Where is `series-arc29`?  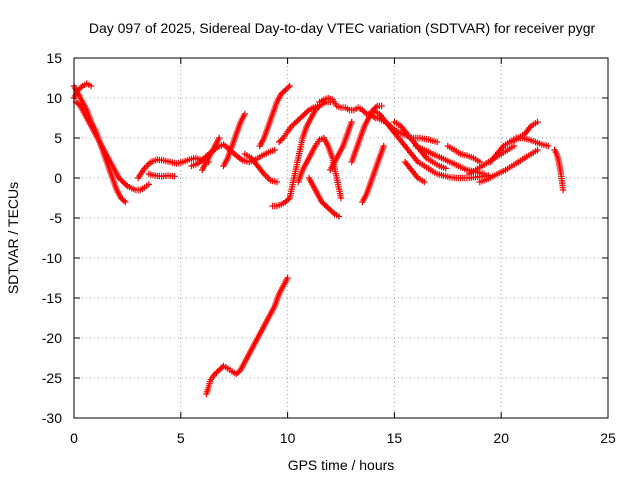
series-arc29 is located at coordinates (559, 170).